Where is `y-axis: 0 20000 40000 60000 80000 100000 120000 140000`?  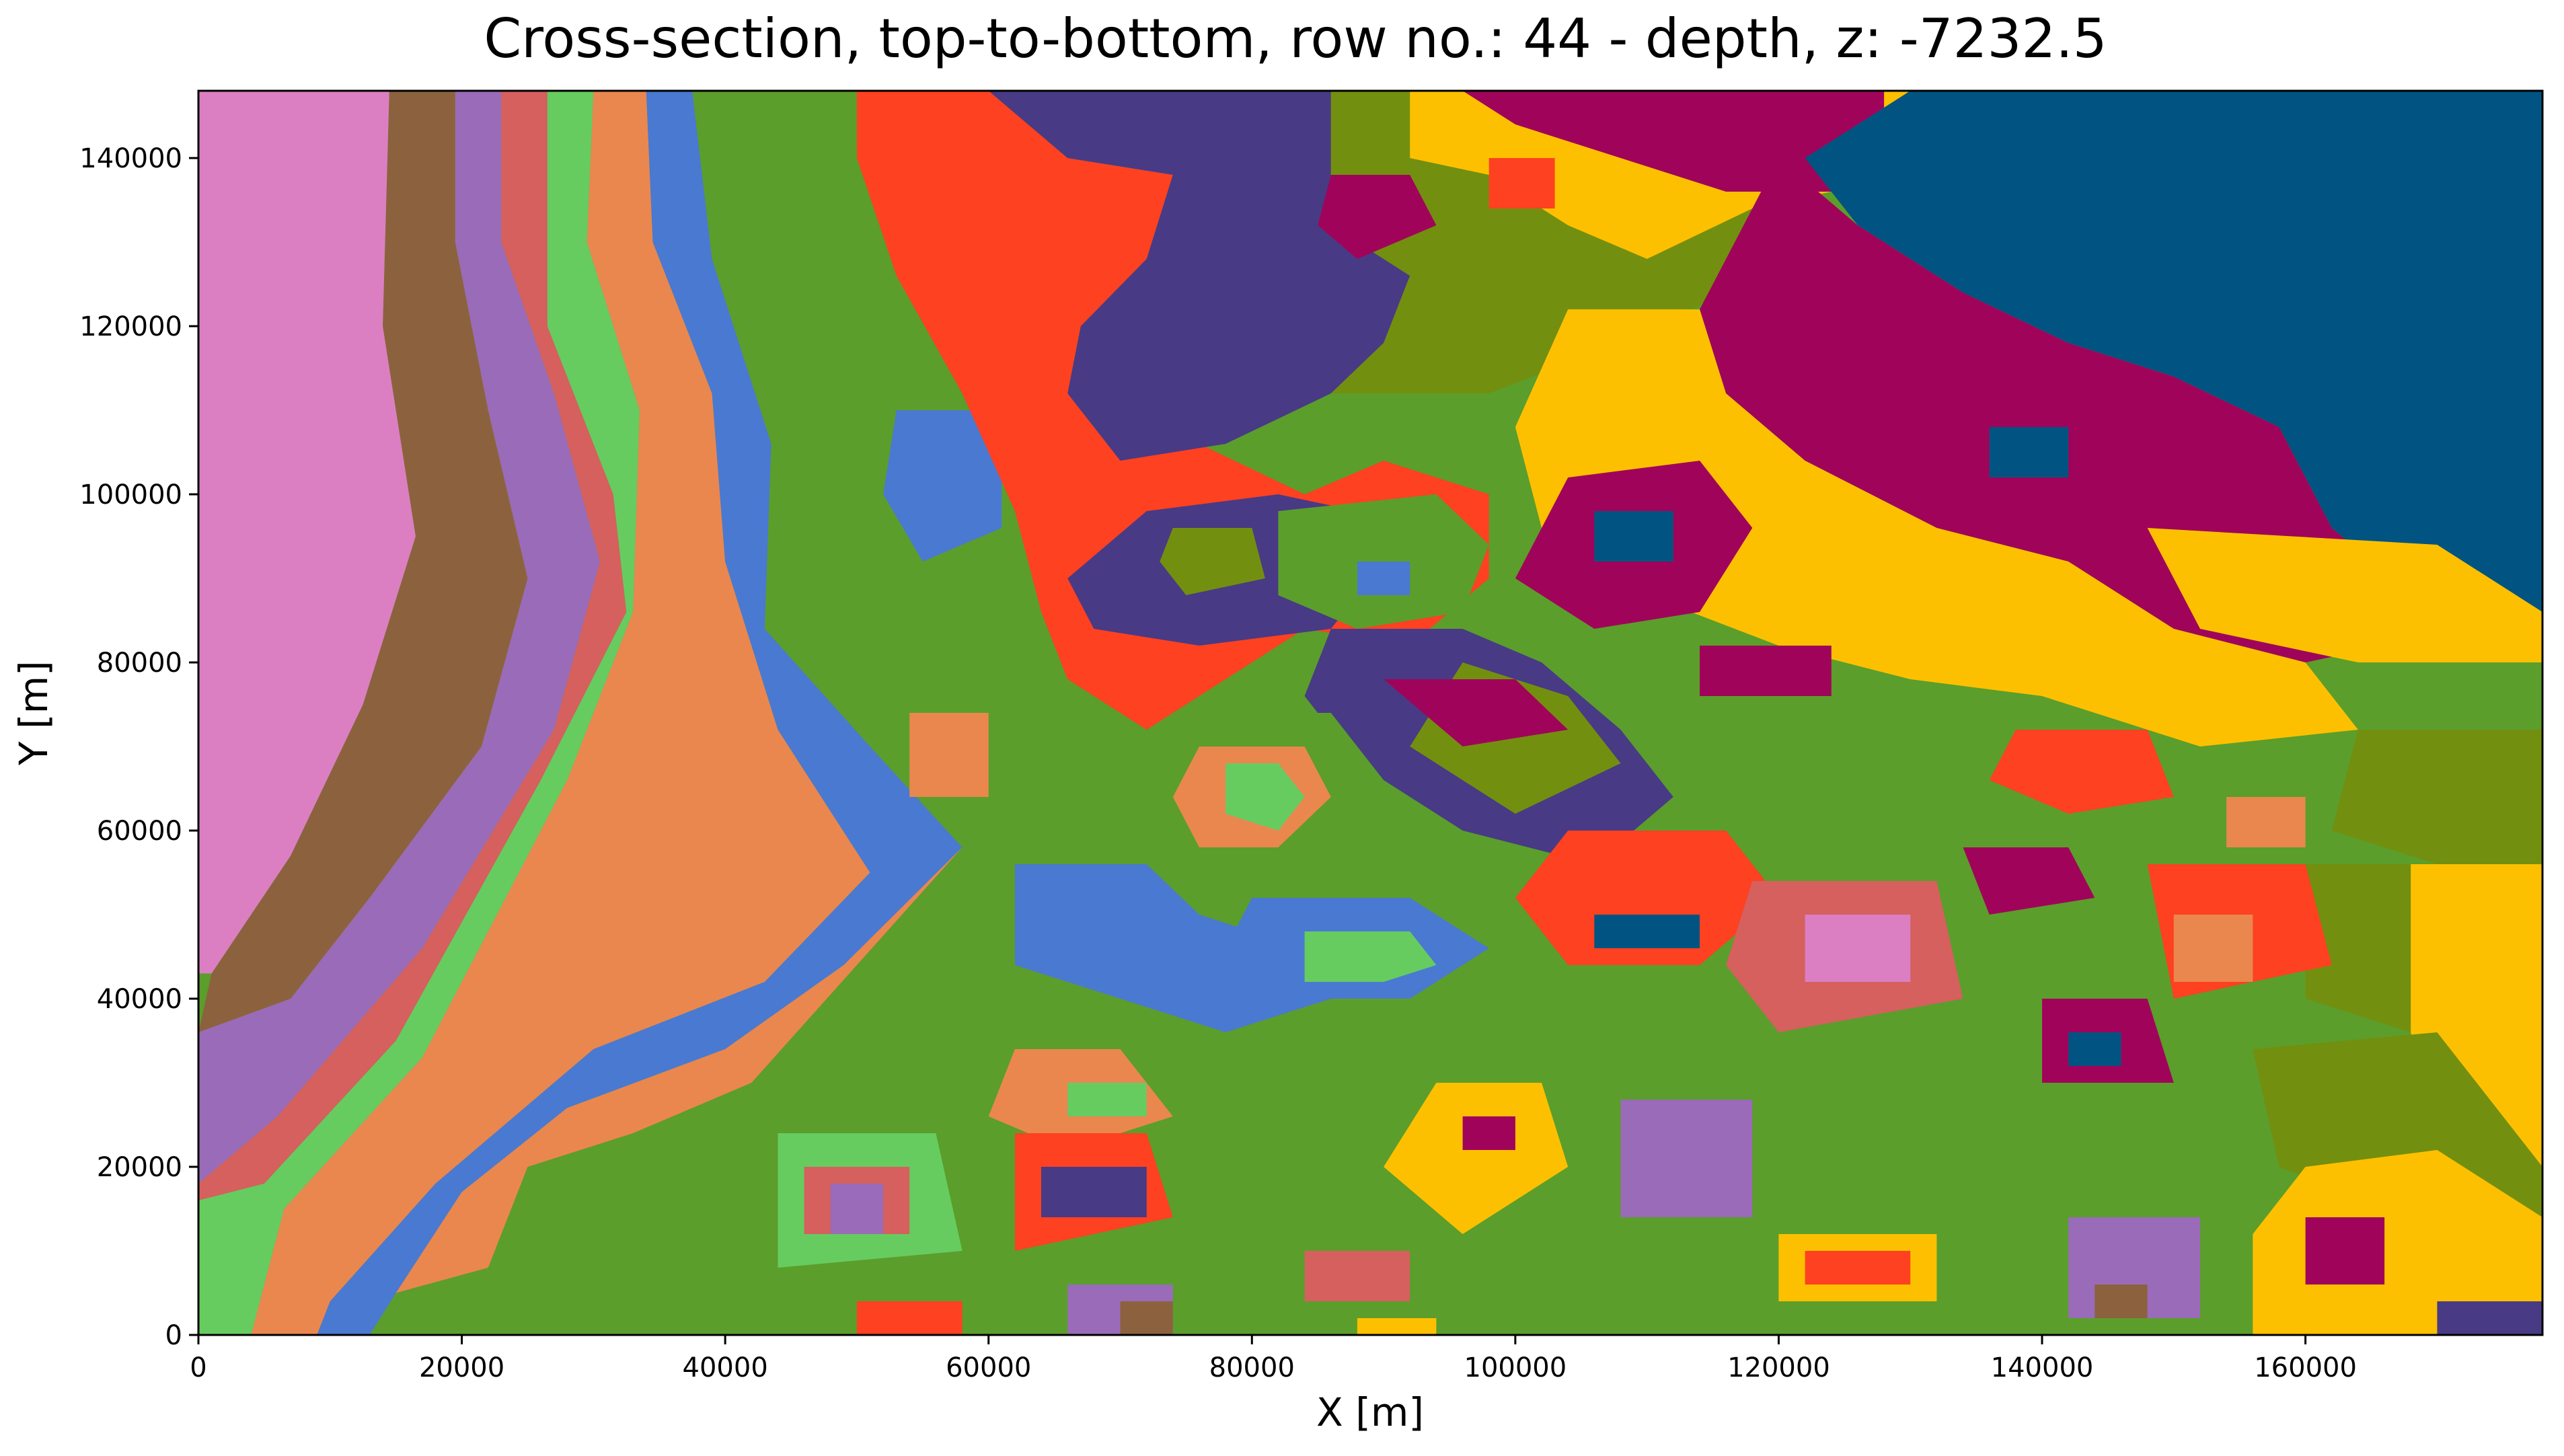 y-axis: 0 20000 40000 60000 80000 100000 120000 140000 is located at coordinates (138, 747).